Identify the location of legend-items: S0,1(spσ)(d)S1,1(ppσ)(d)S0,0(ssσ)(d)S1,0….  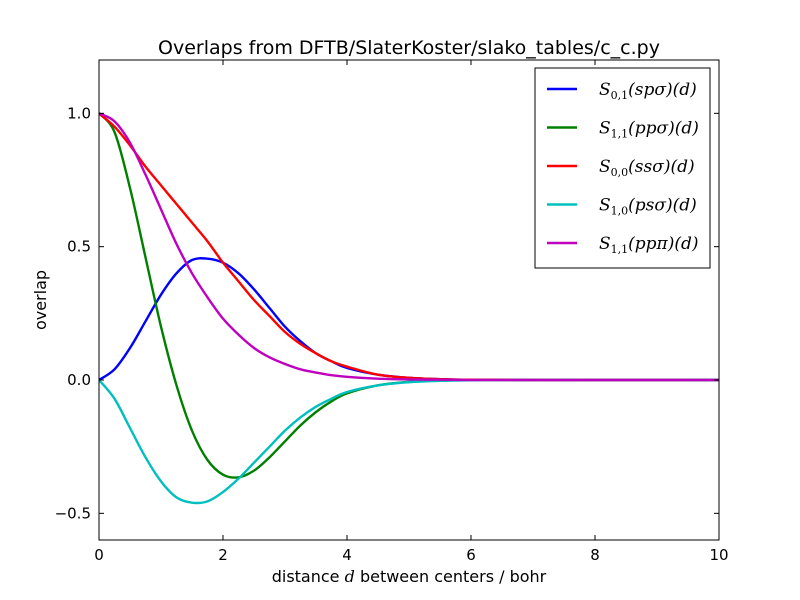
(623, 168).